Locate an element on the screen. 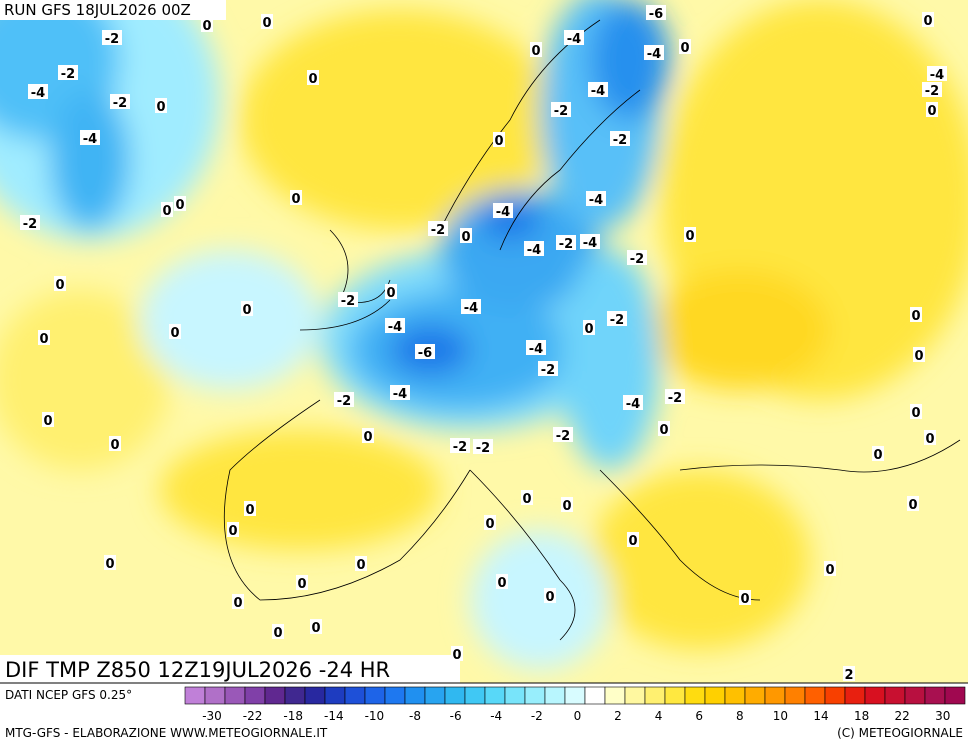 Image resolution: width=968 pixels, height=749 pixels. title-box is located at coordinates (230, 669).